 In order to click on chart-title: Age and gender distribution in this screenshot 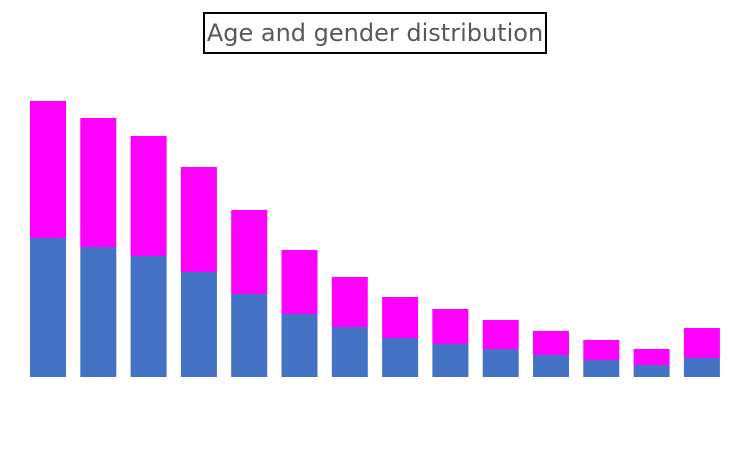, I will do `click(375, 33)`.